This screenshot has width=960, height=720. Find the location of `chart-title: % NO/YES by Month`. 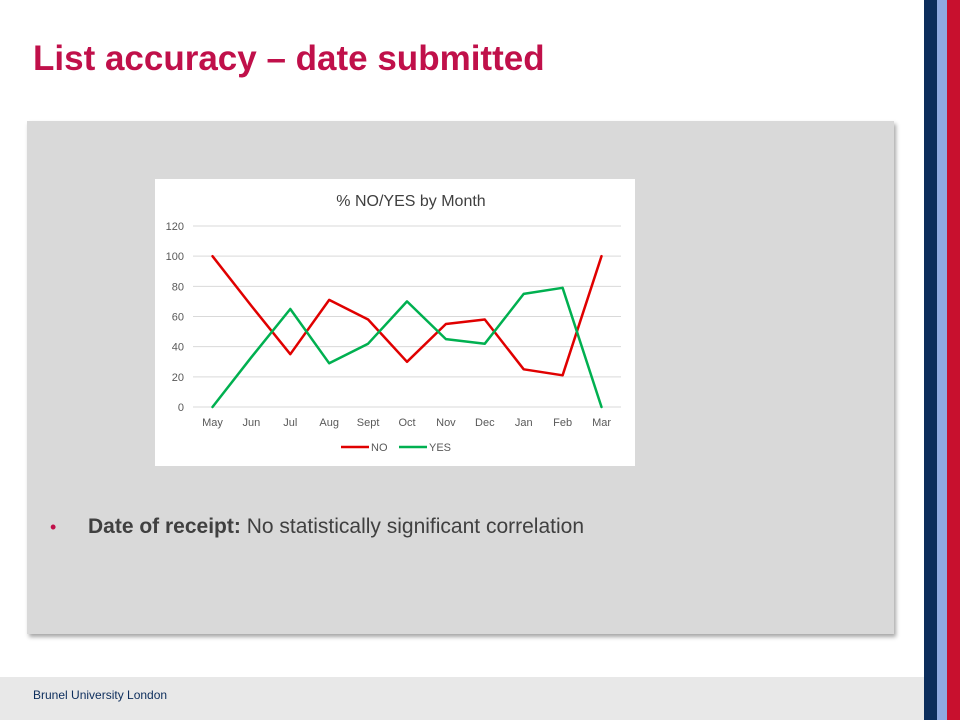

chart-title: % NO/YES by Month is located at coordinates (410, 201).